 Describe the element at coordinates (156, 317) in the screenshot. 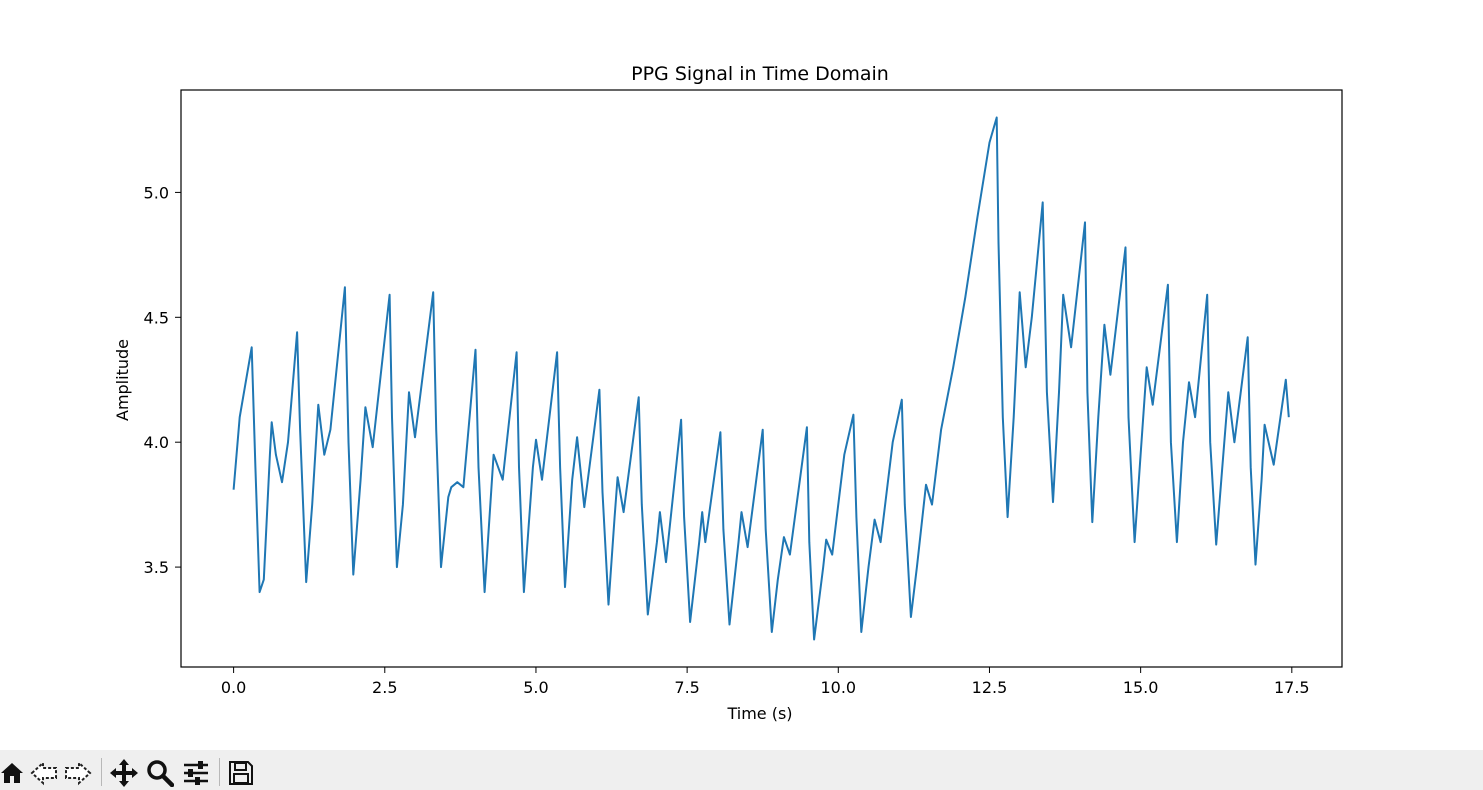

I see `y-tick-label: 4.5` at that location.